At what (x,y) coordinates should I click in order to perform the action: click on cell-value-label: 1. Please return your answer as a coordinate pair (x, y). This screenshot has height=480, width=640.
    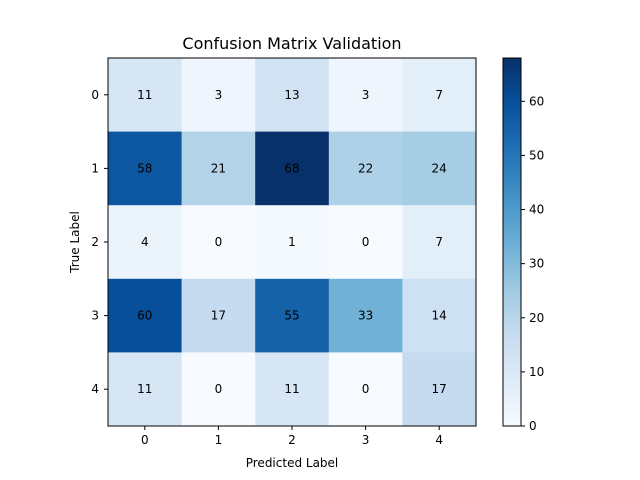
    Looking at the image, I should click on (292, 242).